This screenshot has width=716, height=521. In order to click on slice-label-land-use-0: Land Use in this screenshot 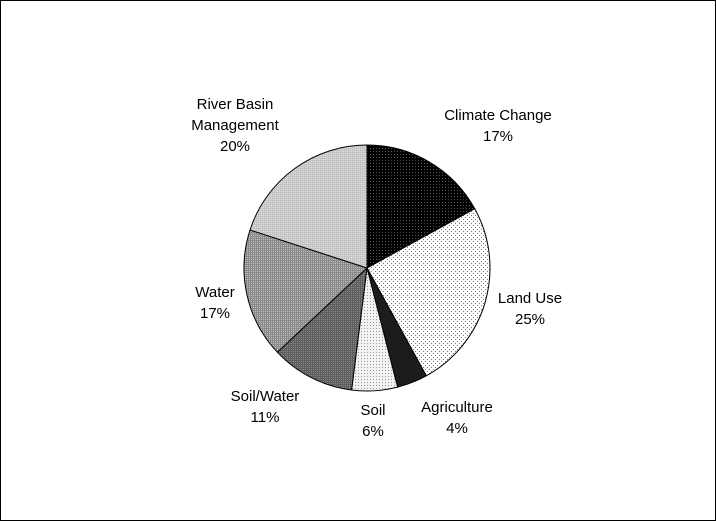, I will do `click(530, 298)`.